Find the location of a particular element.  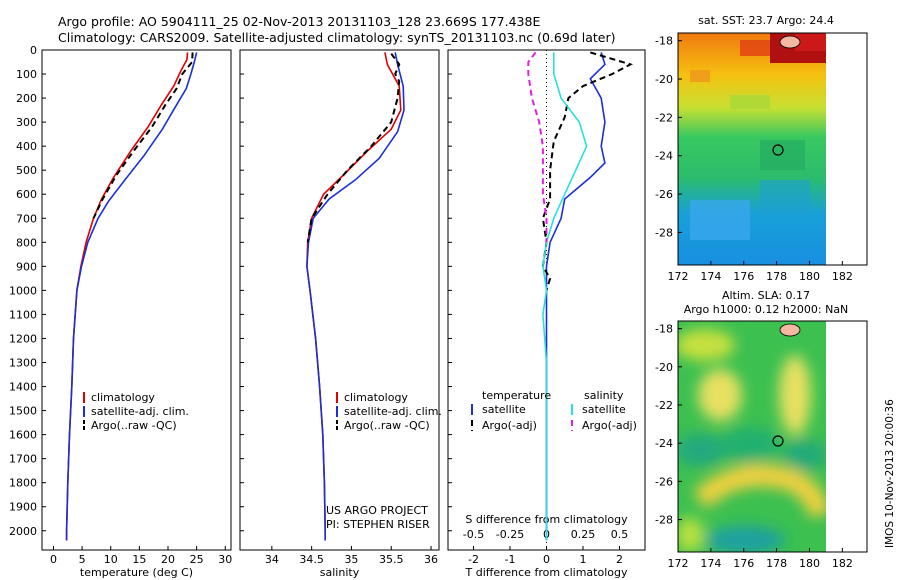

sla-map-nodata is located at coordinates (846, 436).